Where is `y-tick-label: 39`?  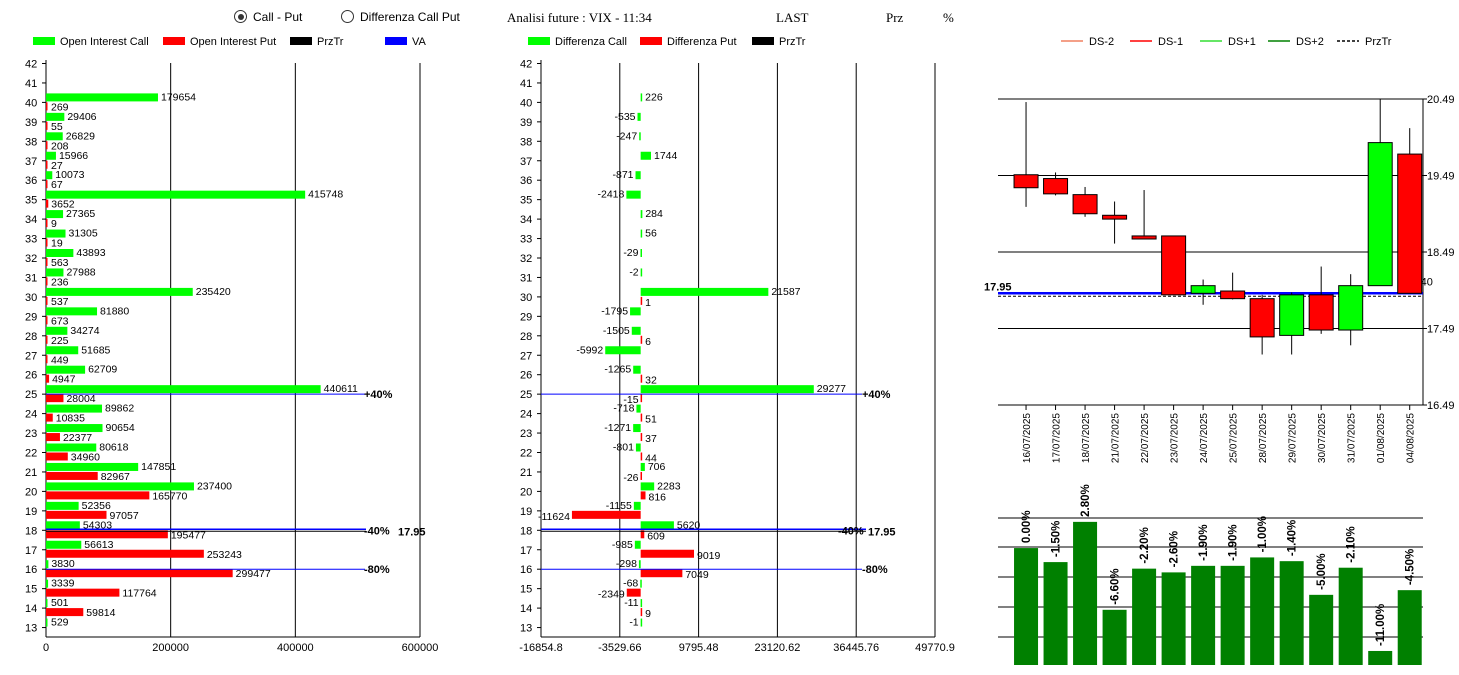 y-tick-label: 39 is located at coordinates (31, 123).